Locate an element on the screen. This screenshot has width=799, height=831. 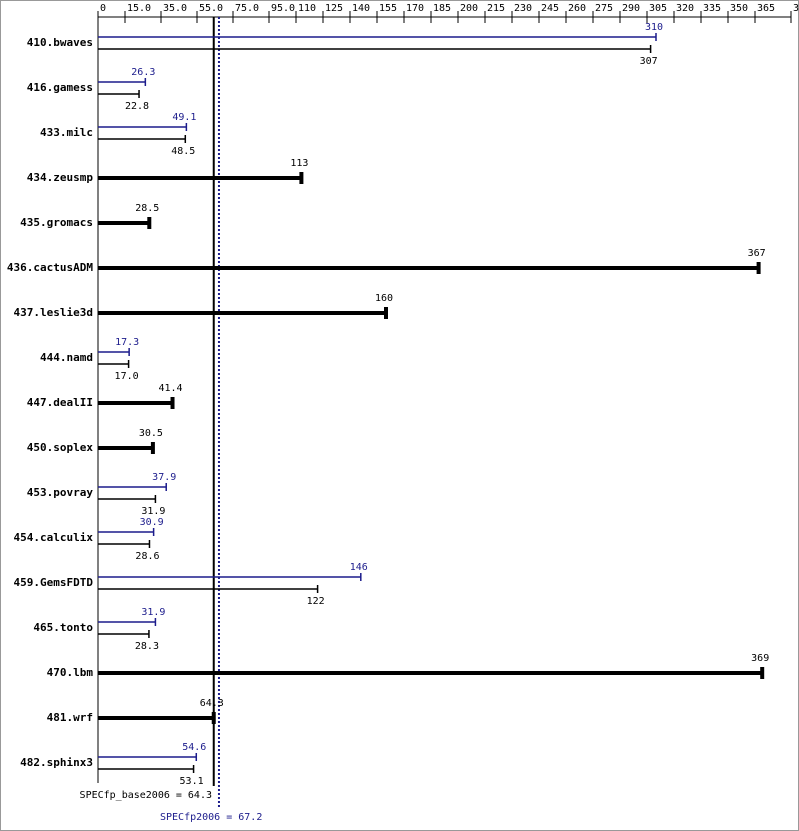
x-tick-label: 365 is located at coordinates (766, 8).